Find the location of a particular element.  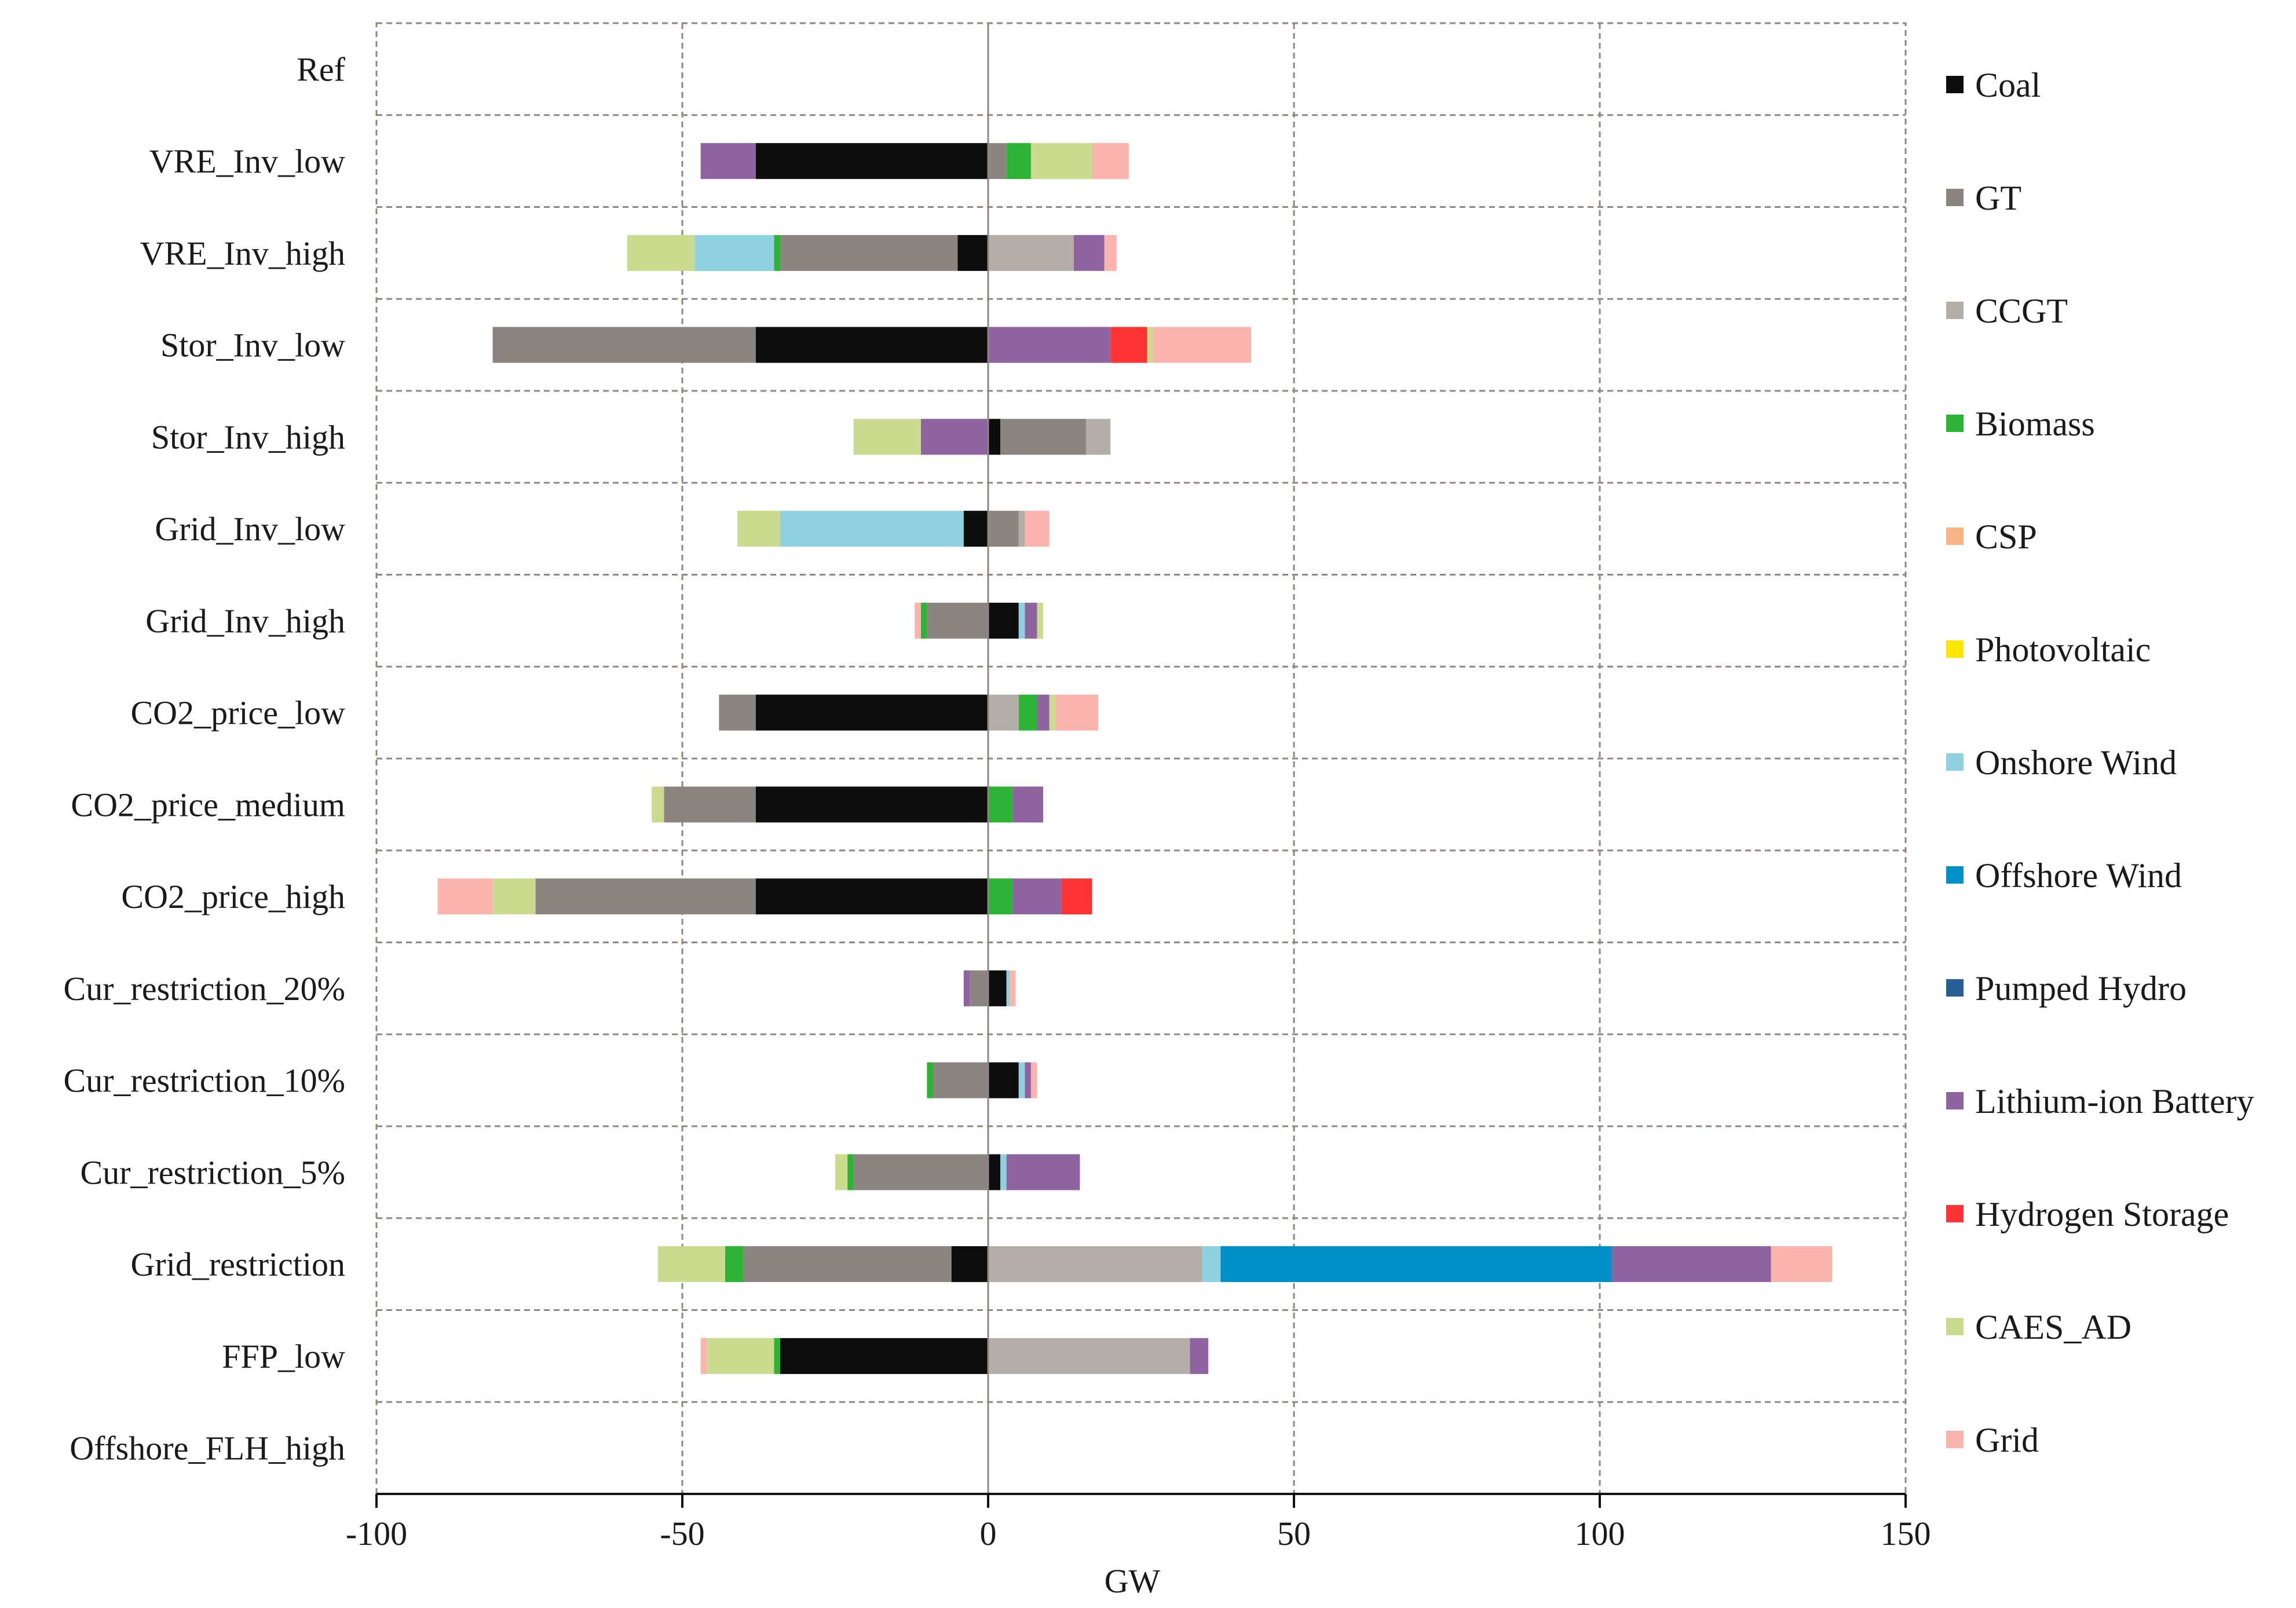

legend-swatch-photovoltaic is located at coordinates (1955, 649).